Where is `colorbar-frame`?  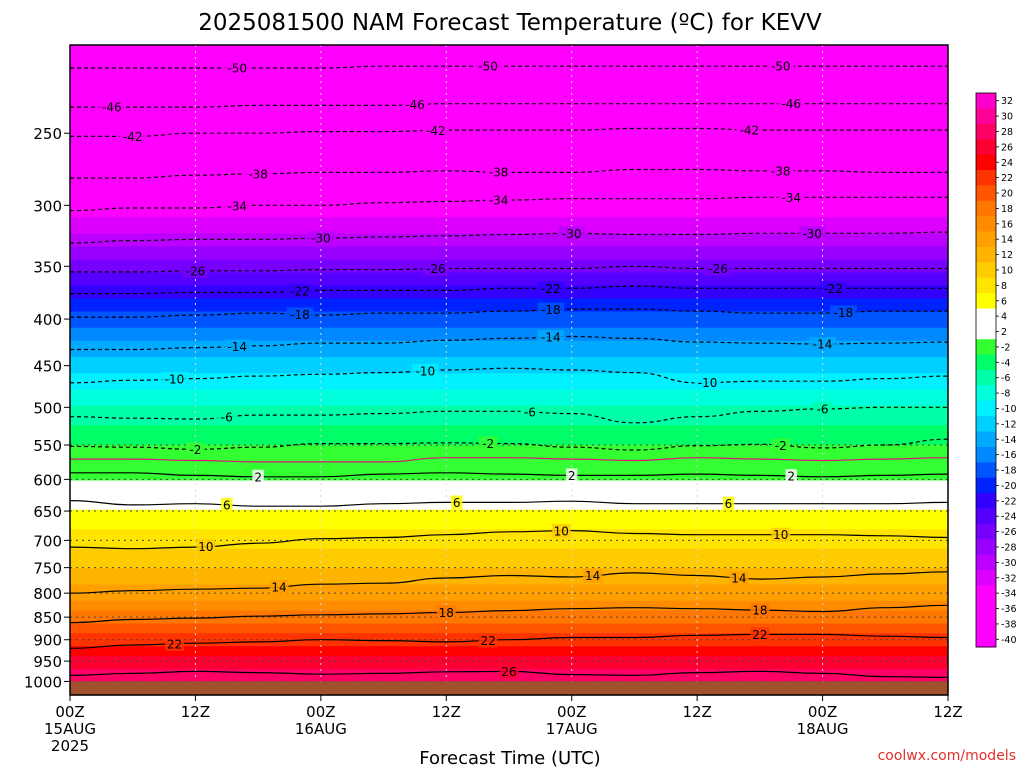
colorbar-frame is located at coordinates (986, 370).